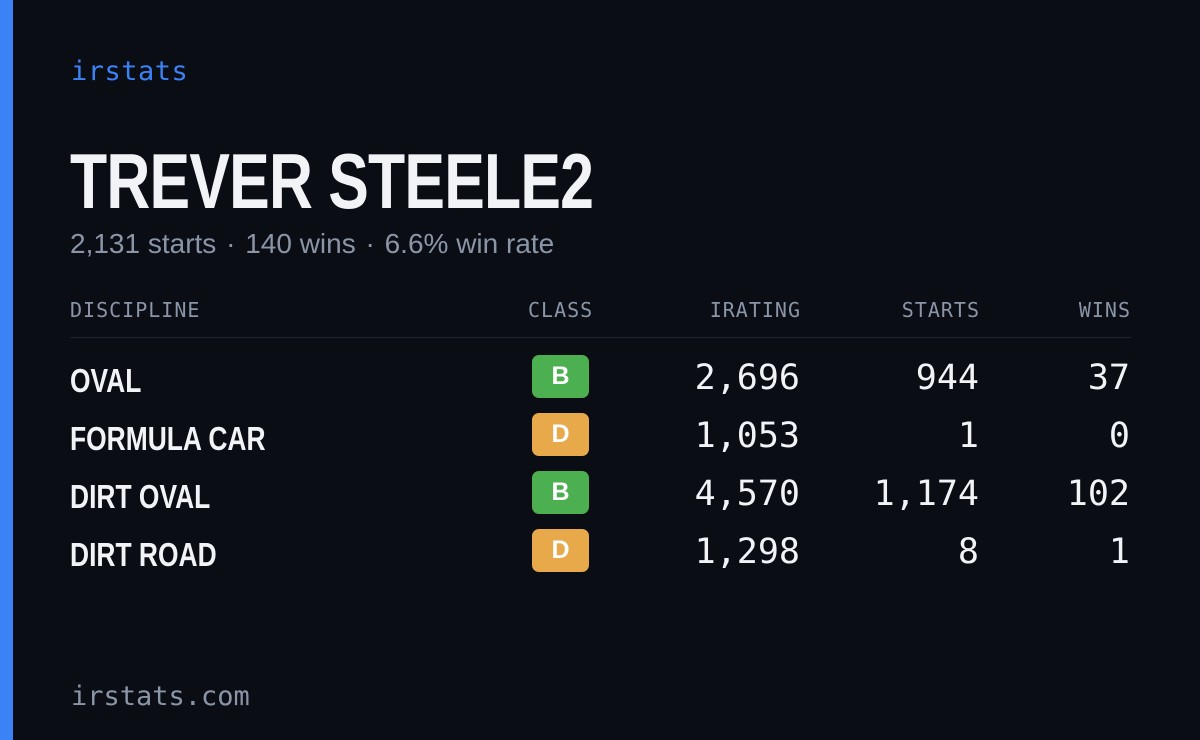 This screenshot has width=1200, height=740. What do you see at coordinates (140, 496) in the screenshot?
I see `discipline-name: DIRT OVAL` at bounding box center [140, 496].